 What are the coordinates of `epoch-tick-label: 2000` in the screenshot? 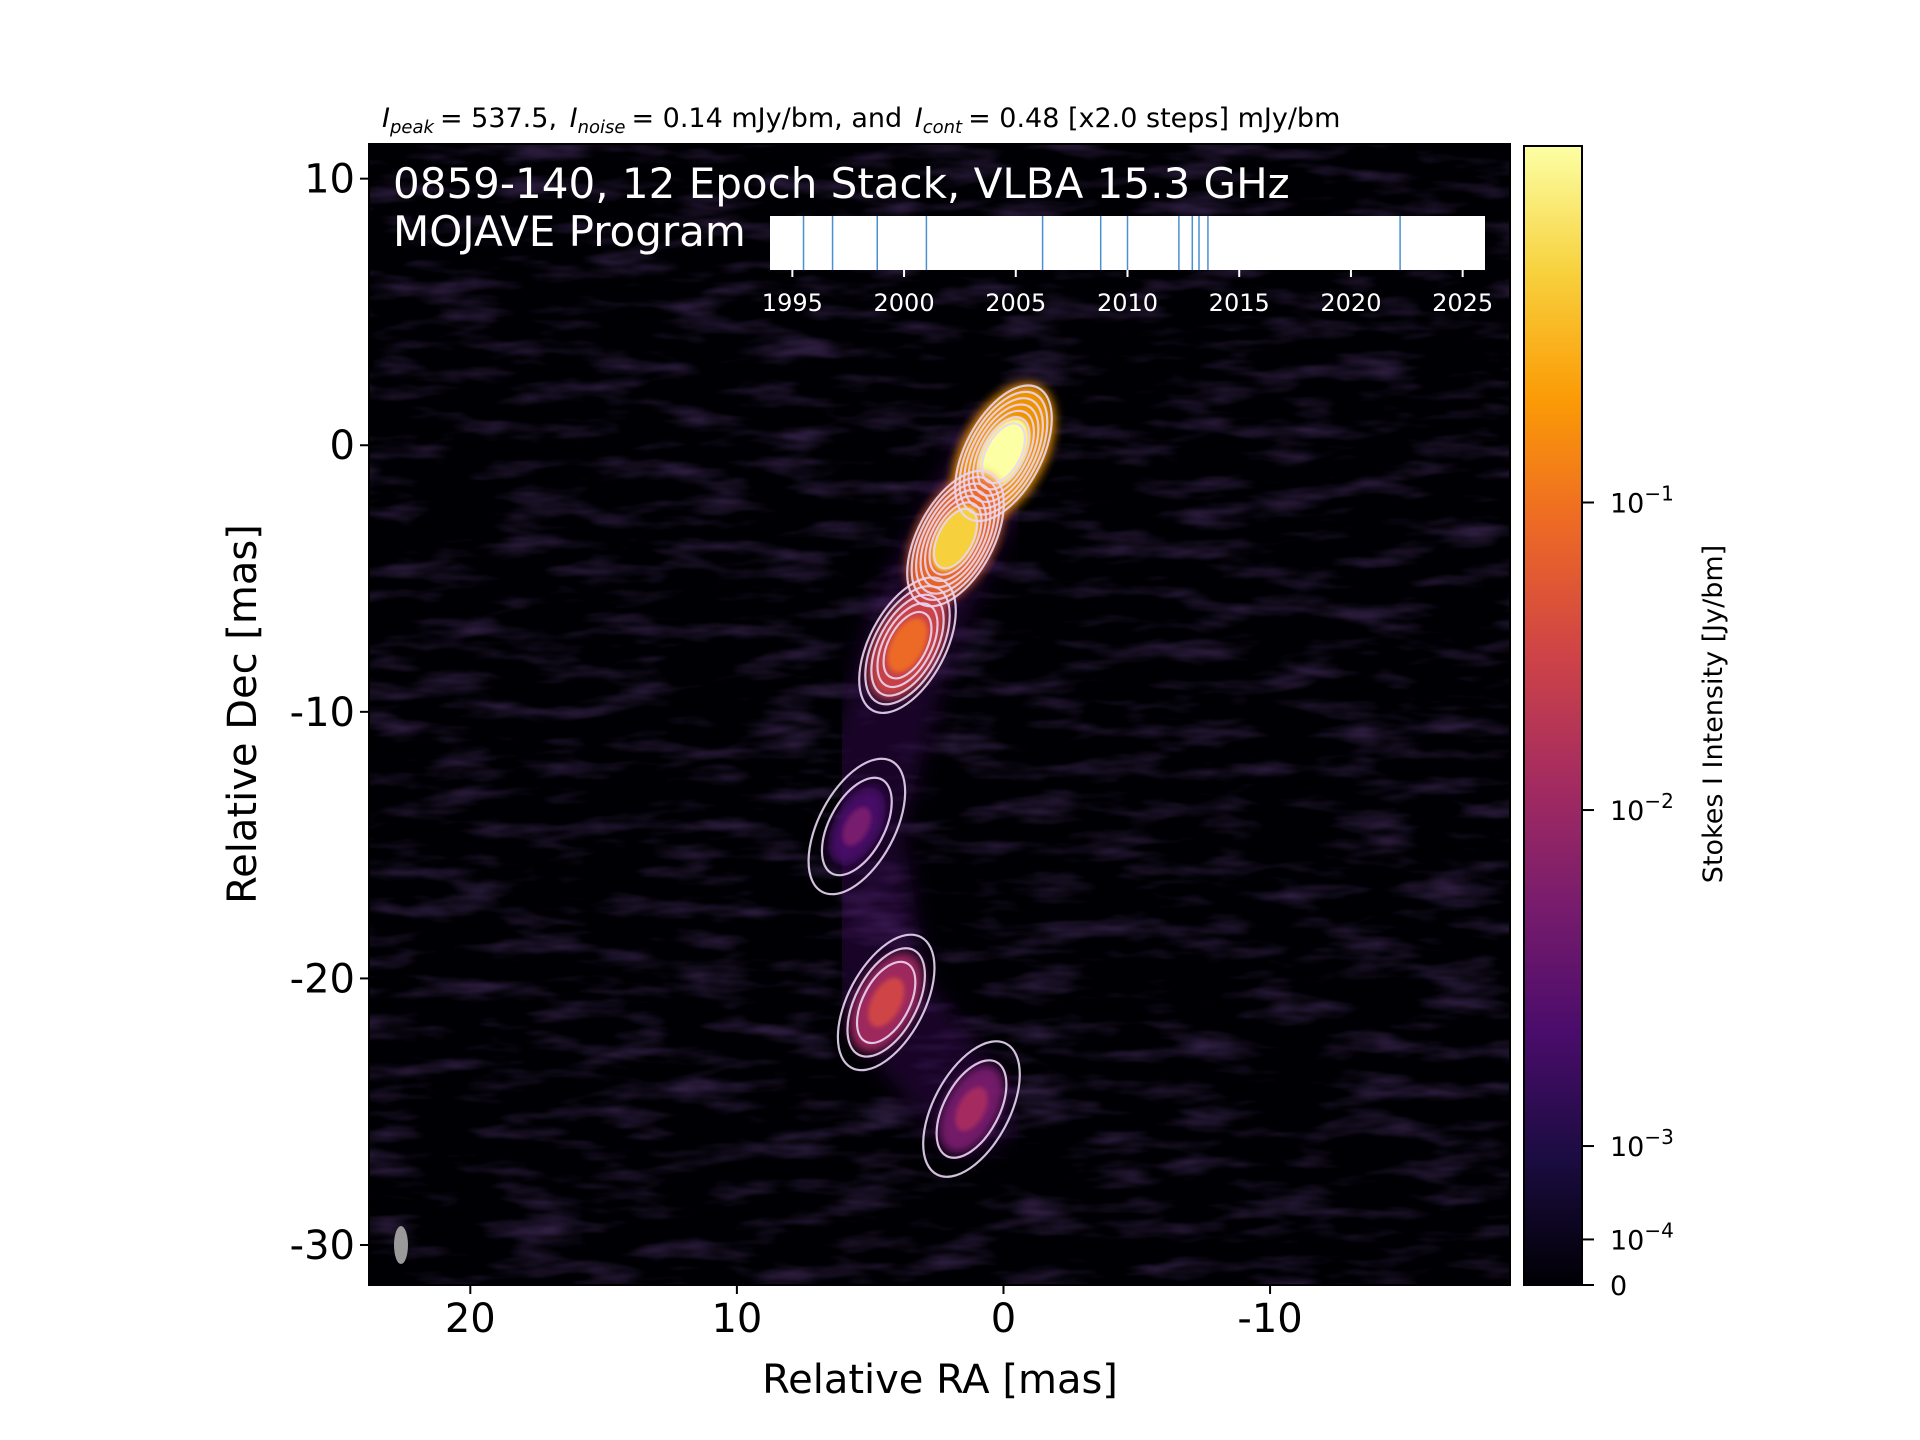 It's located at (904, 303).